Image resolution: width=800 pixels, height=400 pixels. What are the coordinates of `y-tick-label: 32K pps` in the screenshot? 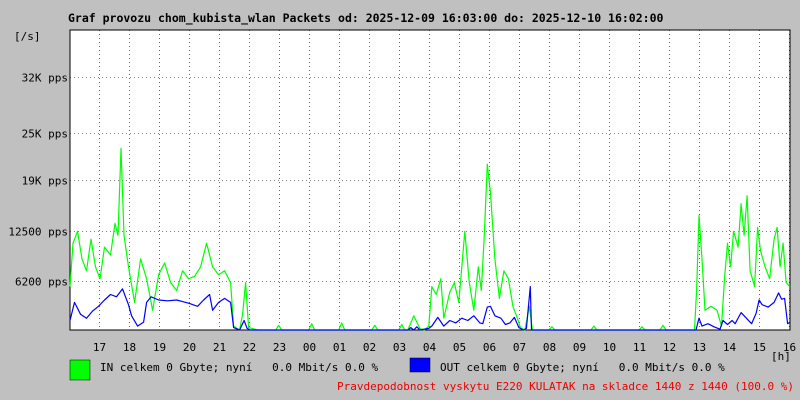 It's located at (45, 78).